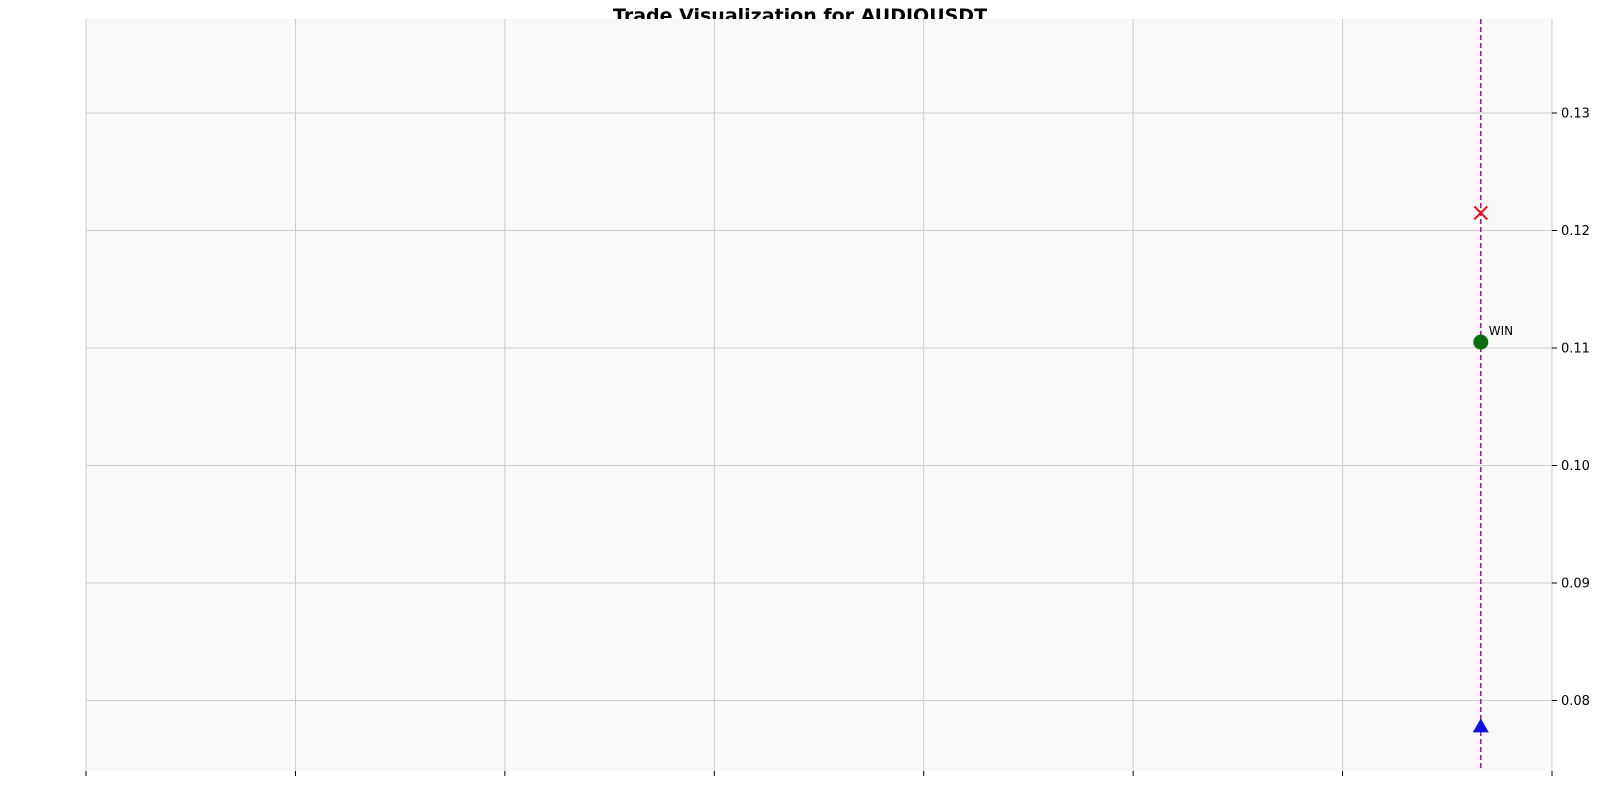  Describe the element at coordinates (1575, 231) in the screenshot. I see `y-tick-label: 0.12` at that location.